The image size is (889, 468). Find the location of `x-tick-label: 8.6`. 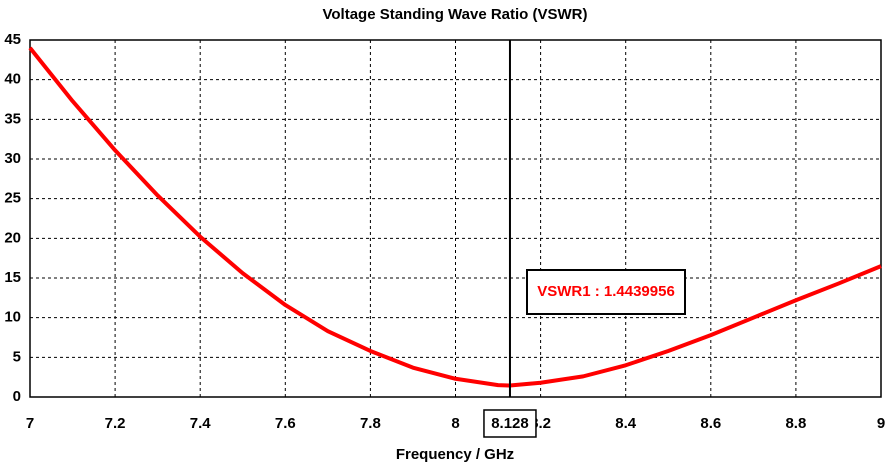

x-tick-label: 8.6 is located at coordinates (710, 423).